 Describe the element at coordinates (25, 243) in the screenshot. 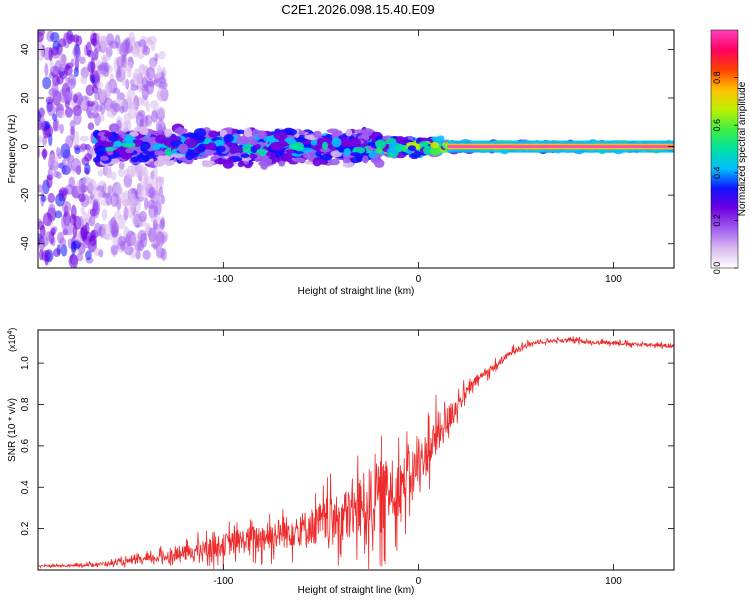

I see `y-tick-label: -40` at that location.